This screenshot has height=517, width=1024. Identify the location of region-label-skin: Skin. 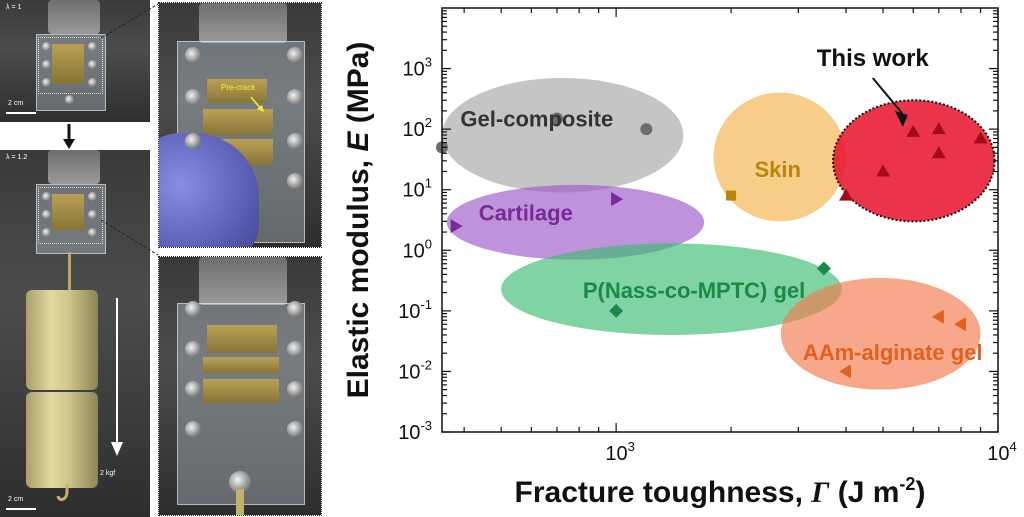
(778, 169).